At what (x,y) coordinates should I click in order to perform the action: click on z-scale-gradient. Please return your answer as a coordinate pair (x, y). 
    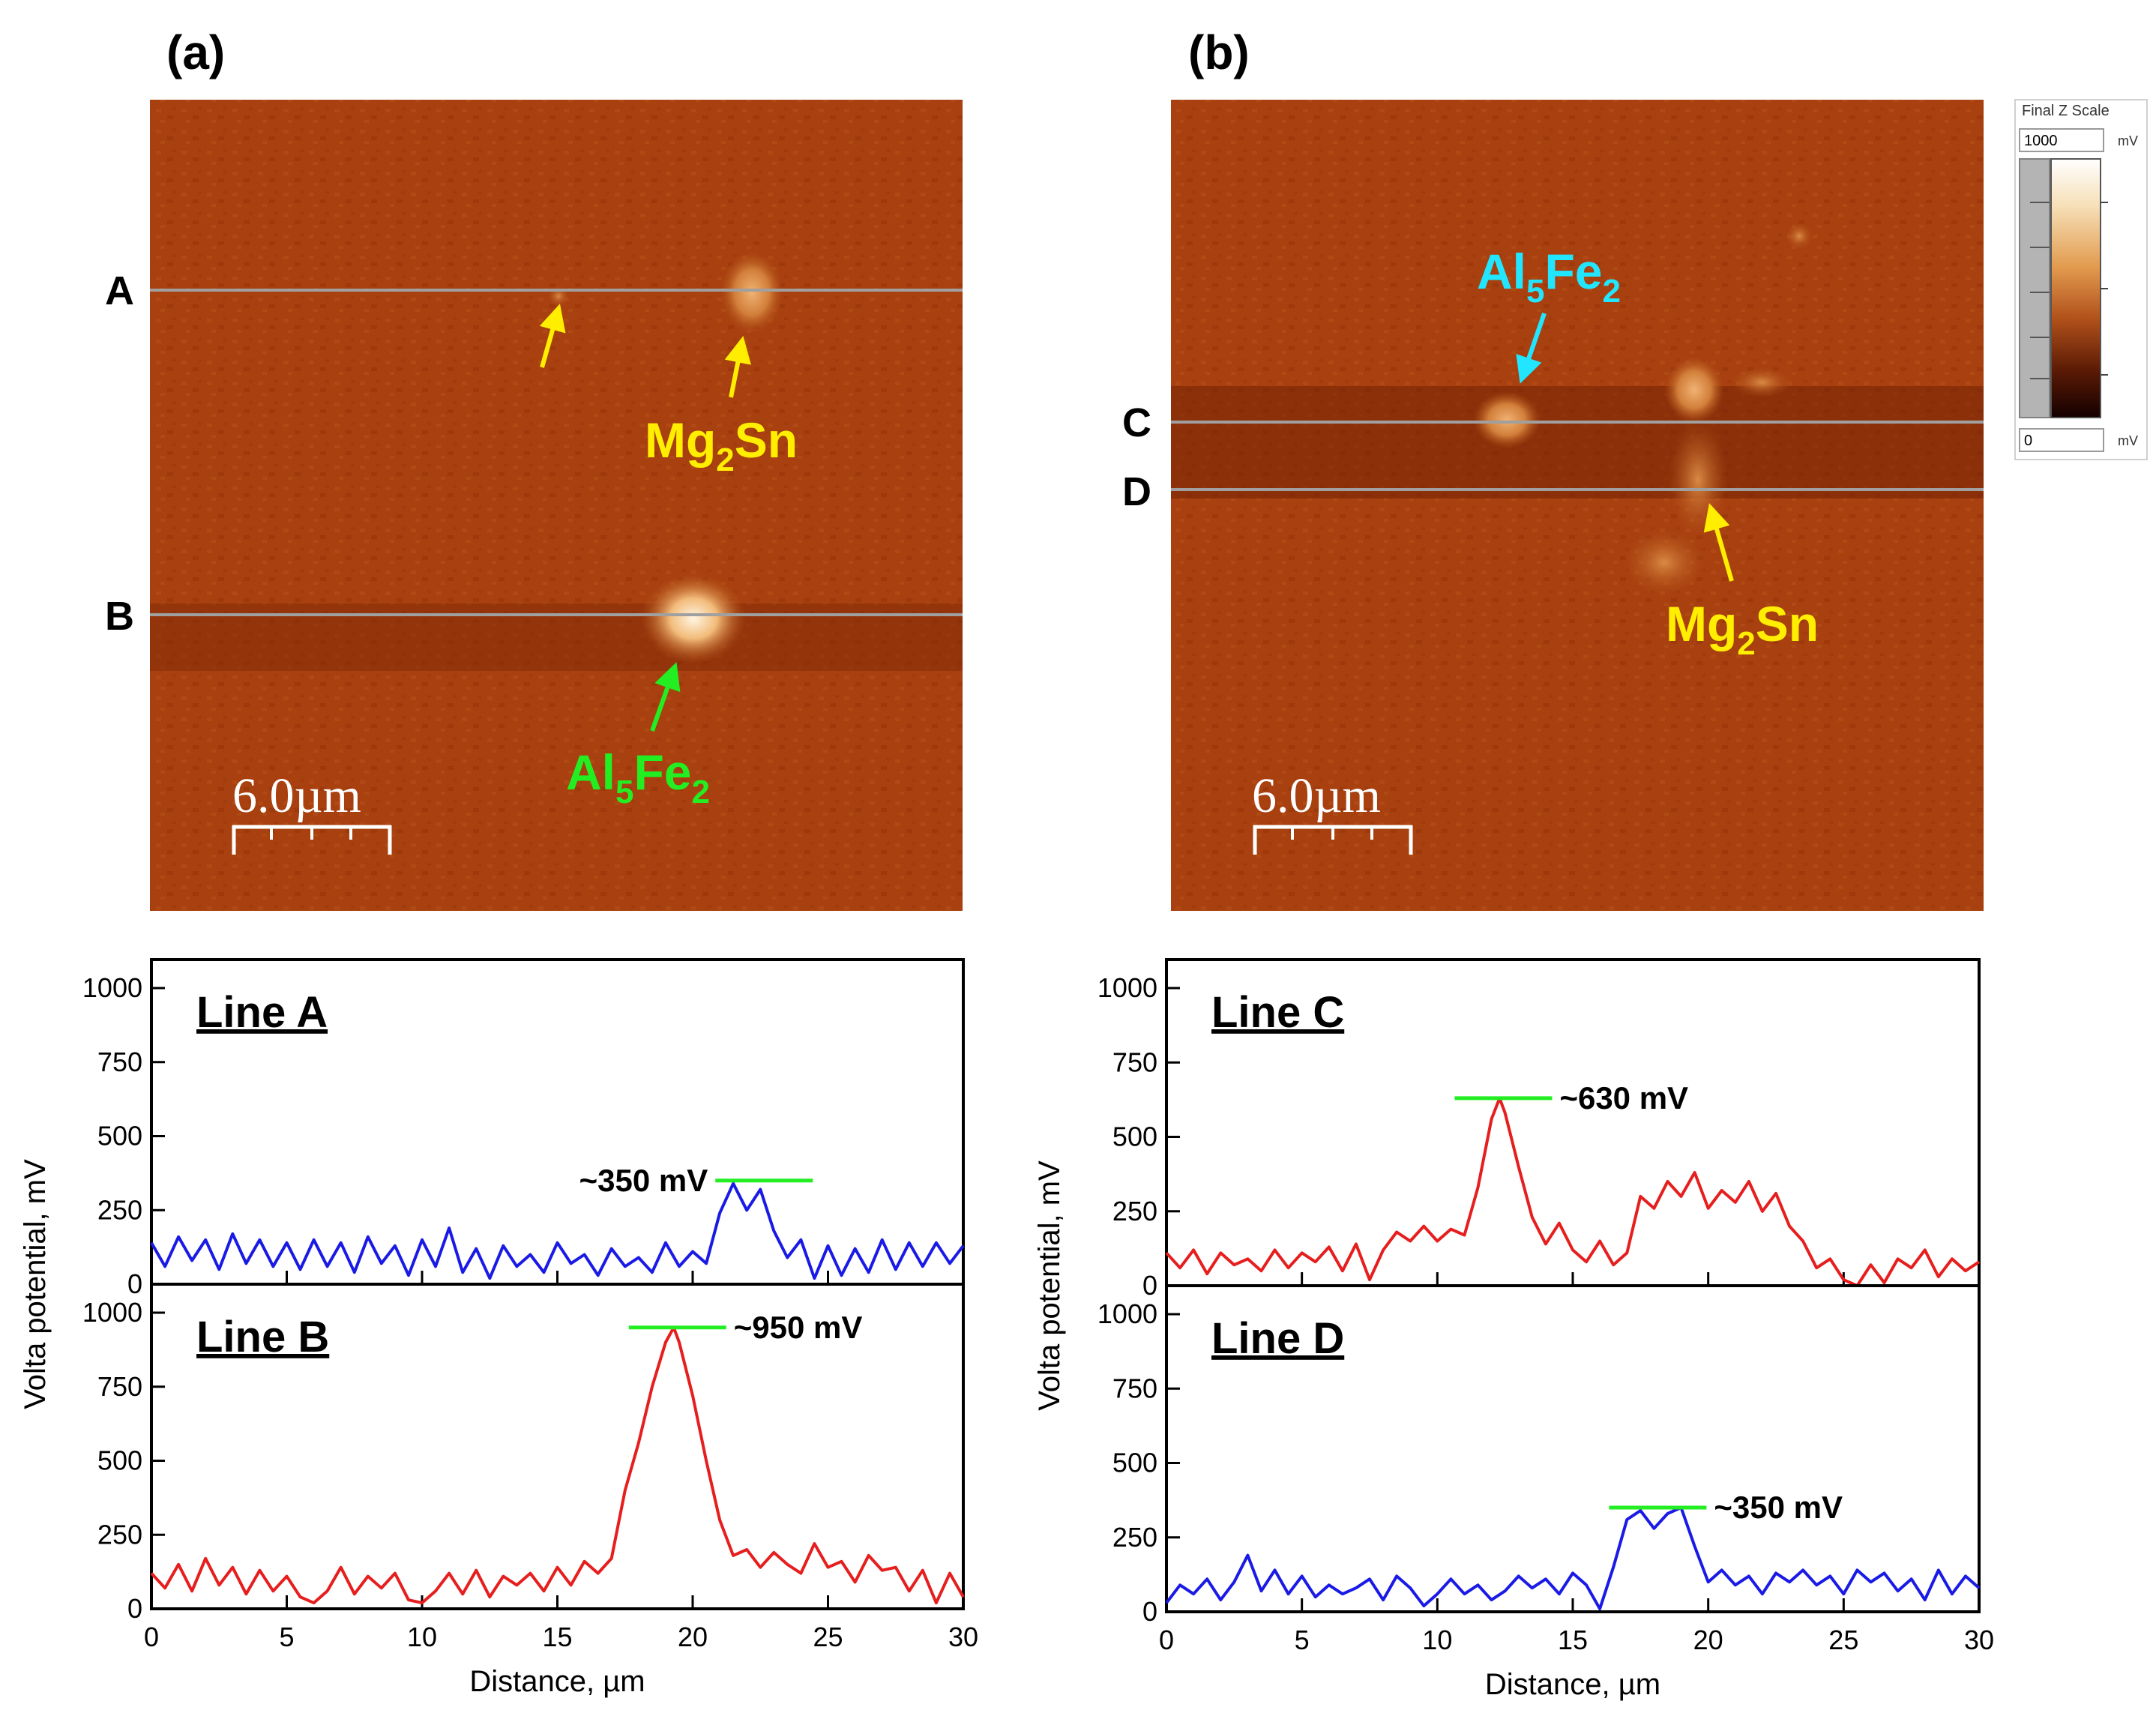
    Looking at the image, I should click on (2075, 288).